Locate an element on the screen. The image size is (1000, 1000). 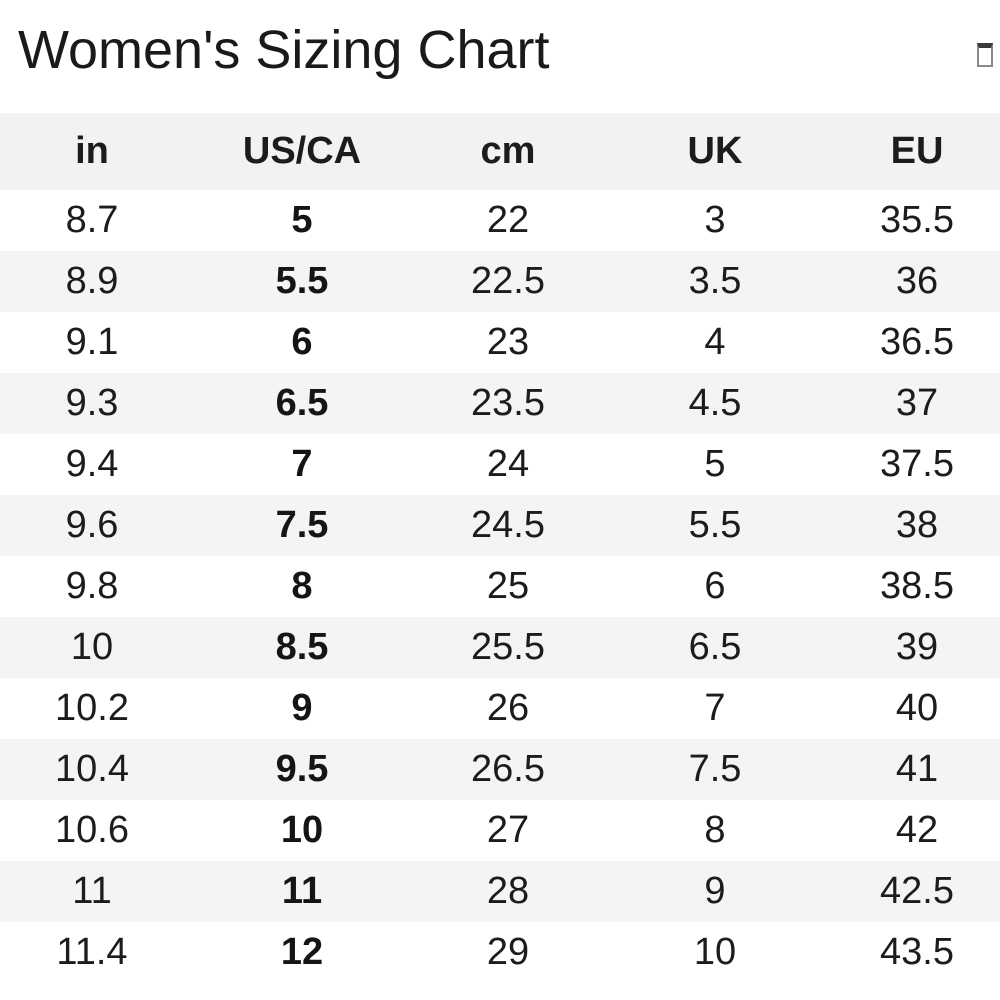
table-cell: 10.4 is located at coordinates (92, 769).